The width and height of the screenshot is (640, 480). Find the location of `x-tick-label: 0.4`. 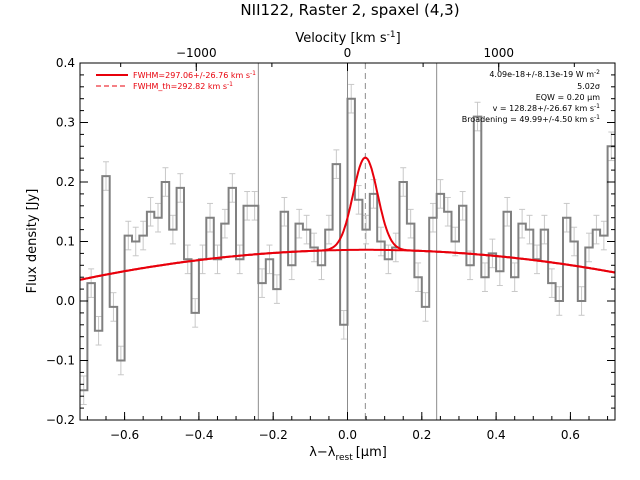

x-tick-label: 0.4 is located at coordinates (496, 435).